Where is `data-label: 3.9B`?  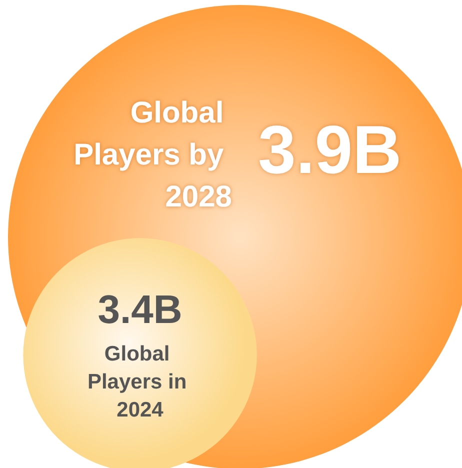
data-label: 3.9B is located at coordinates (330, 150).